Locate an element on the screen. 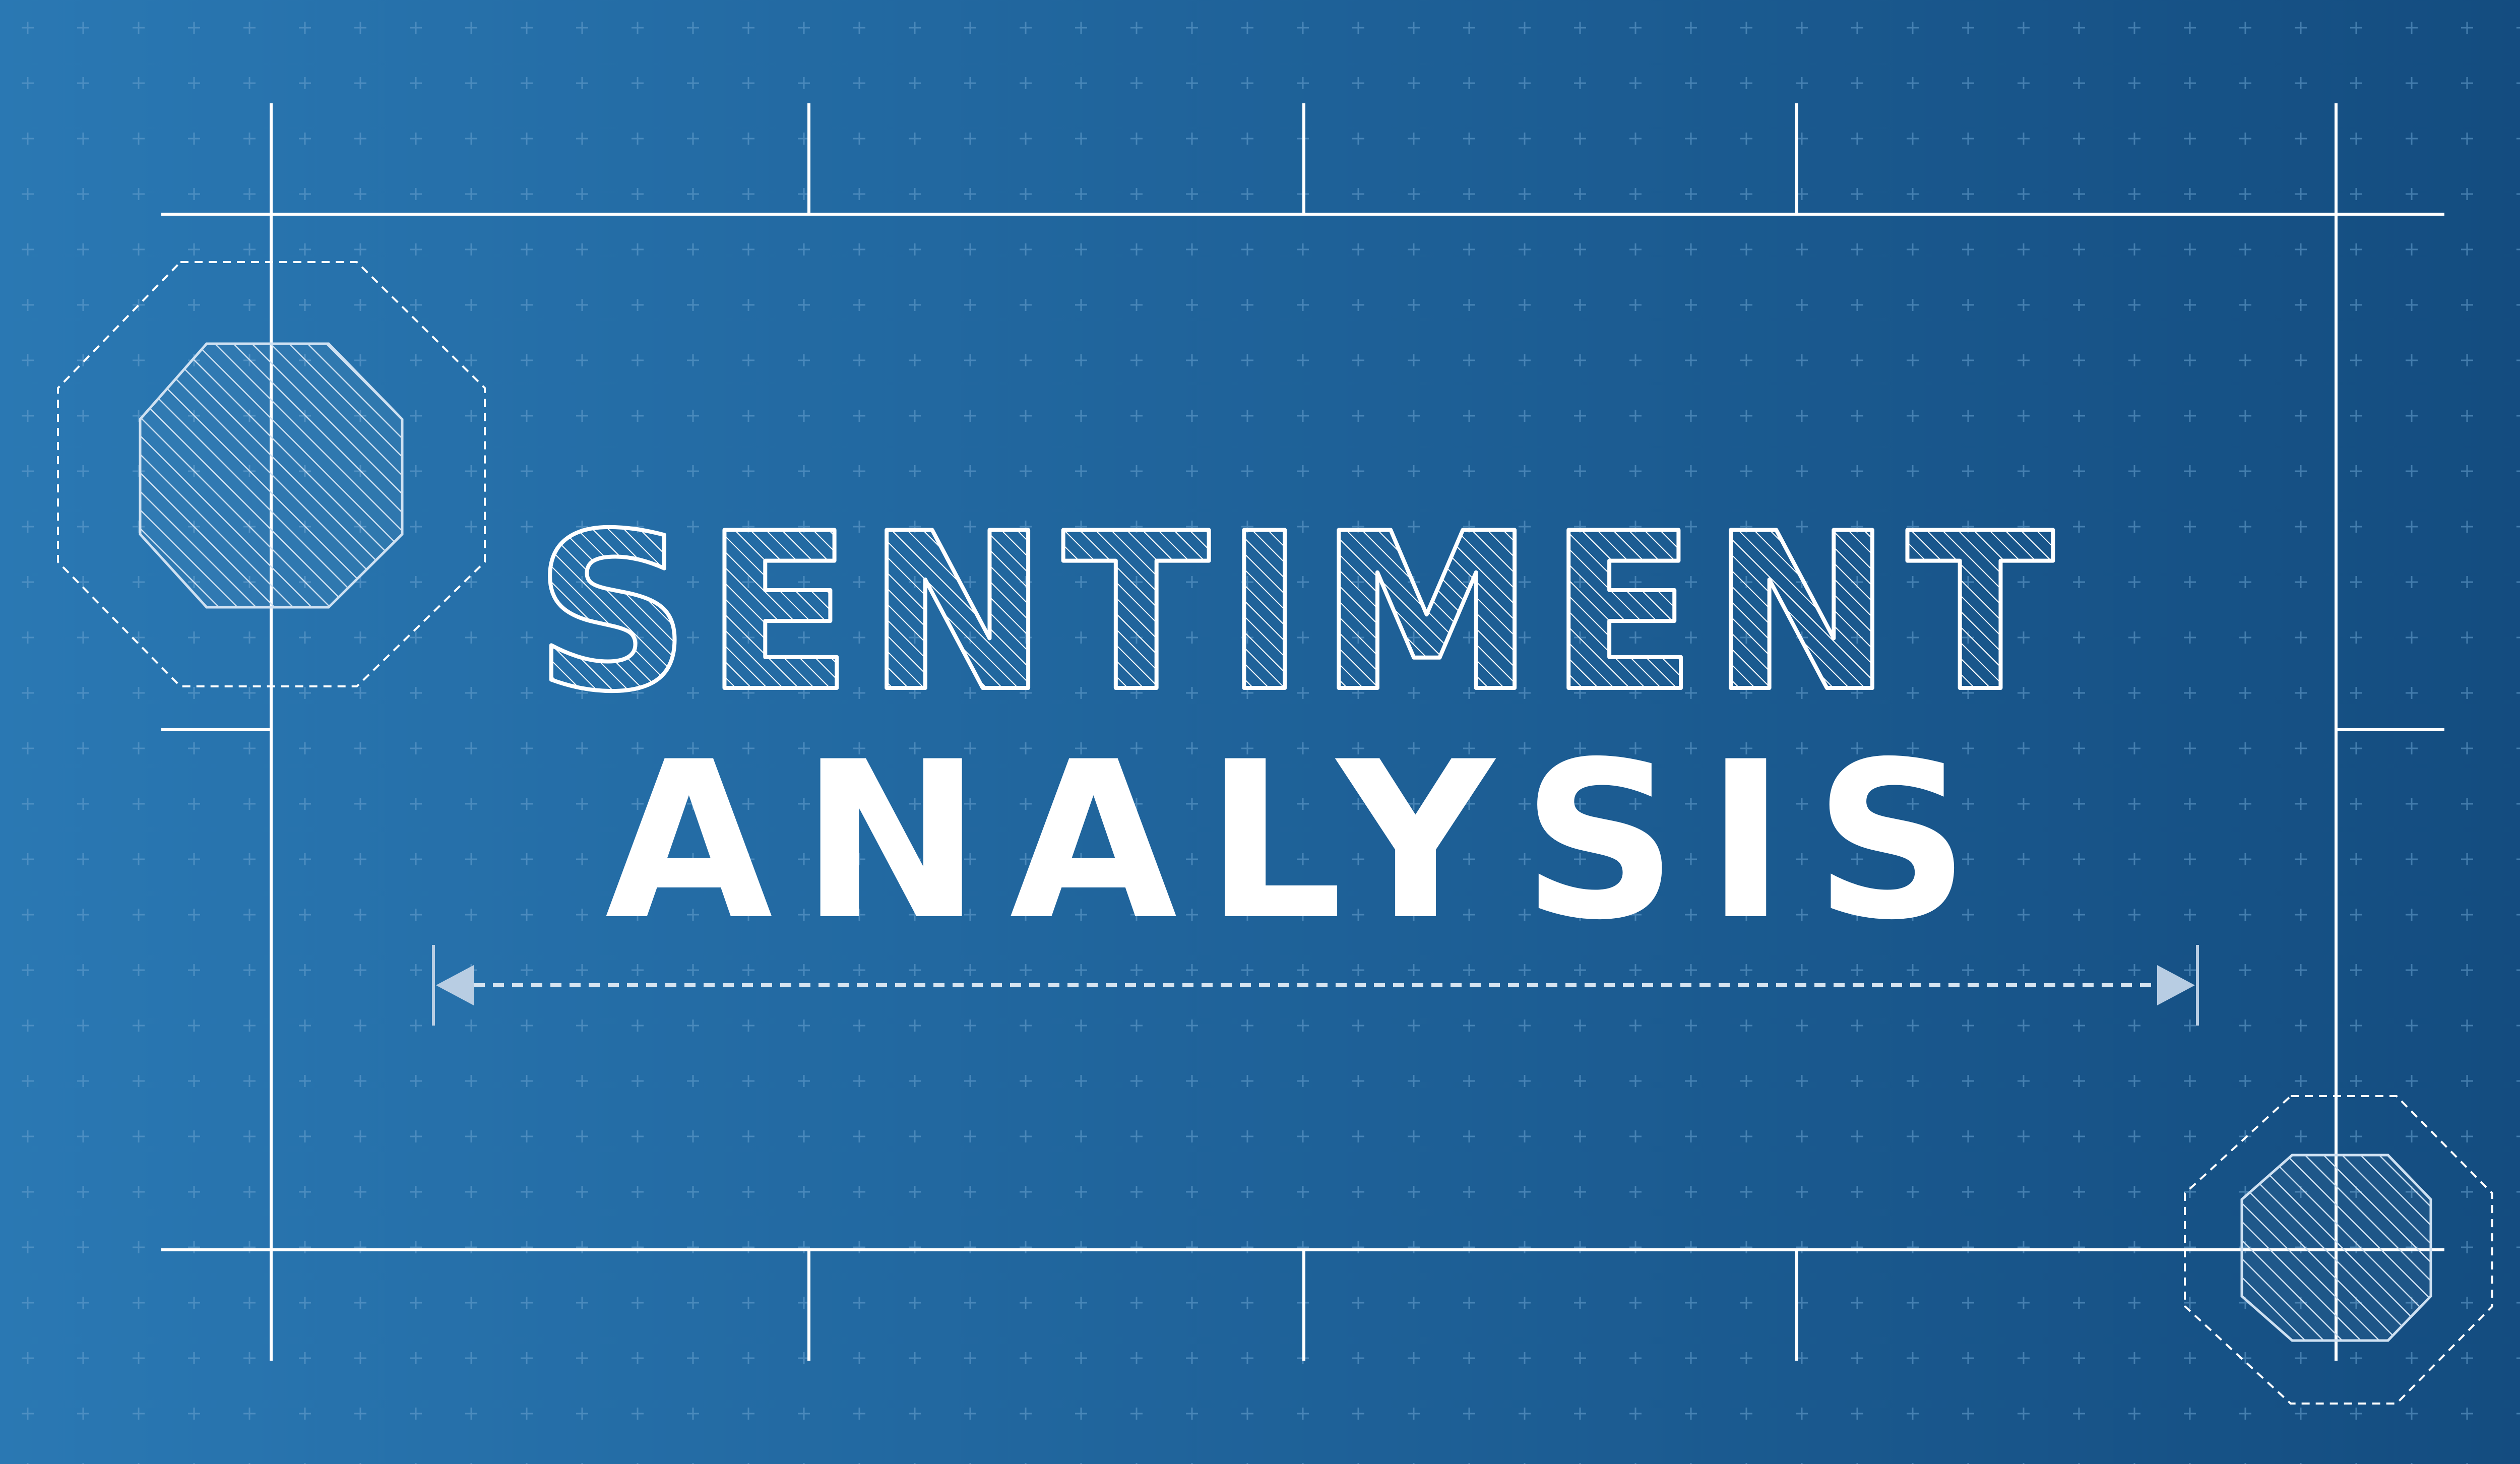 The width and height of the screenshot is (2520, 1464). right-octagon-decoration is located at coordinates (2338, 1250).